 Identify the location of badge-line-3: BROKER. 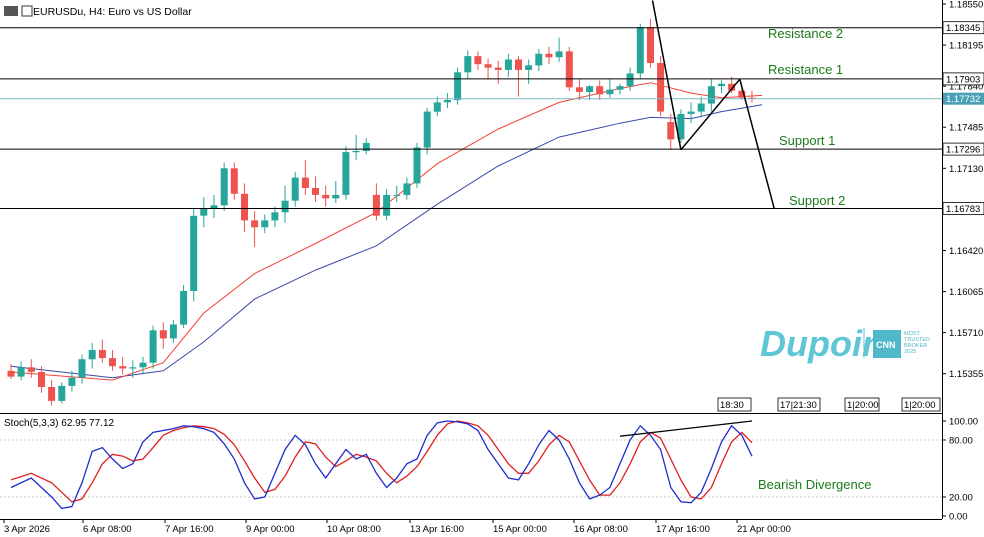
(915, 346).